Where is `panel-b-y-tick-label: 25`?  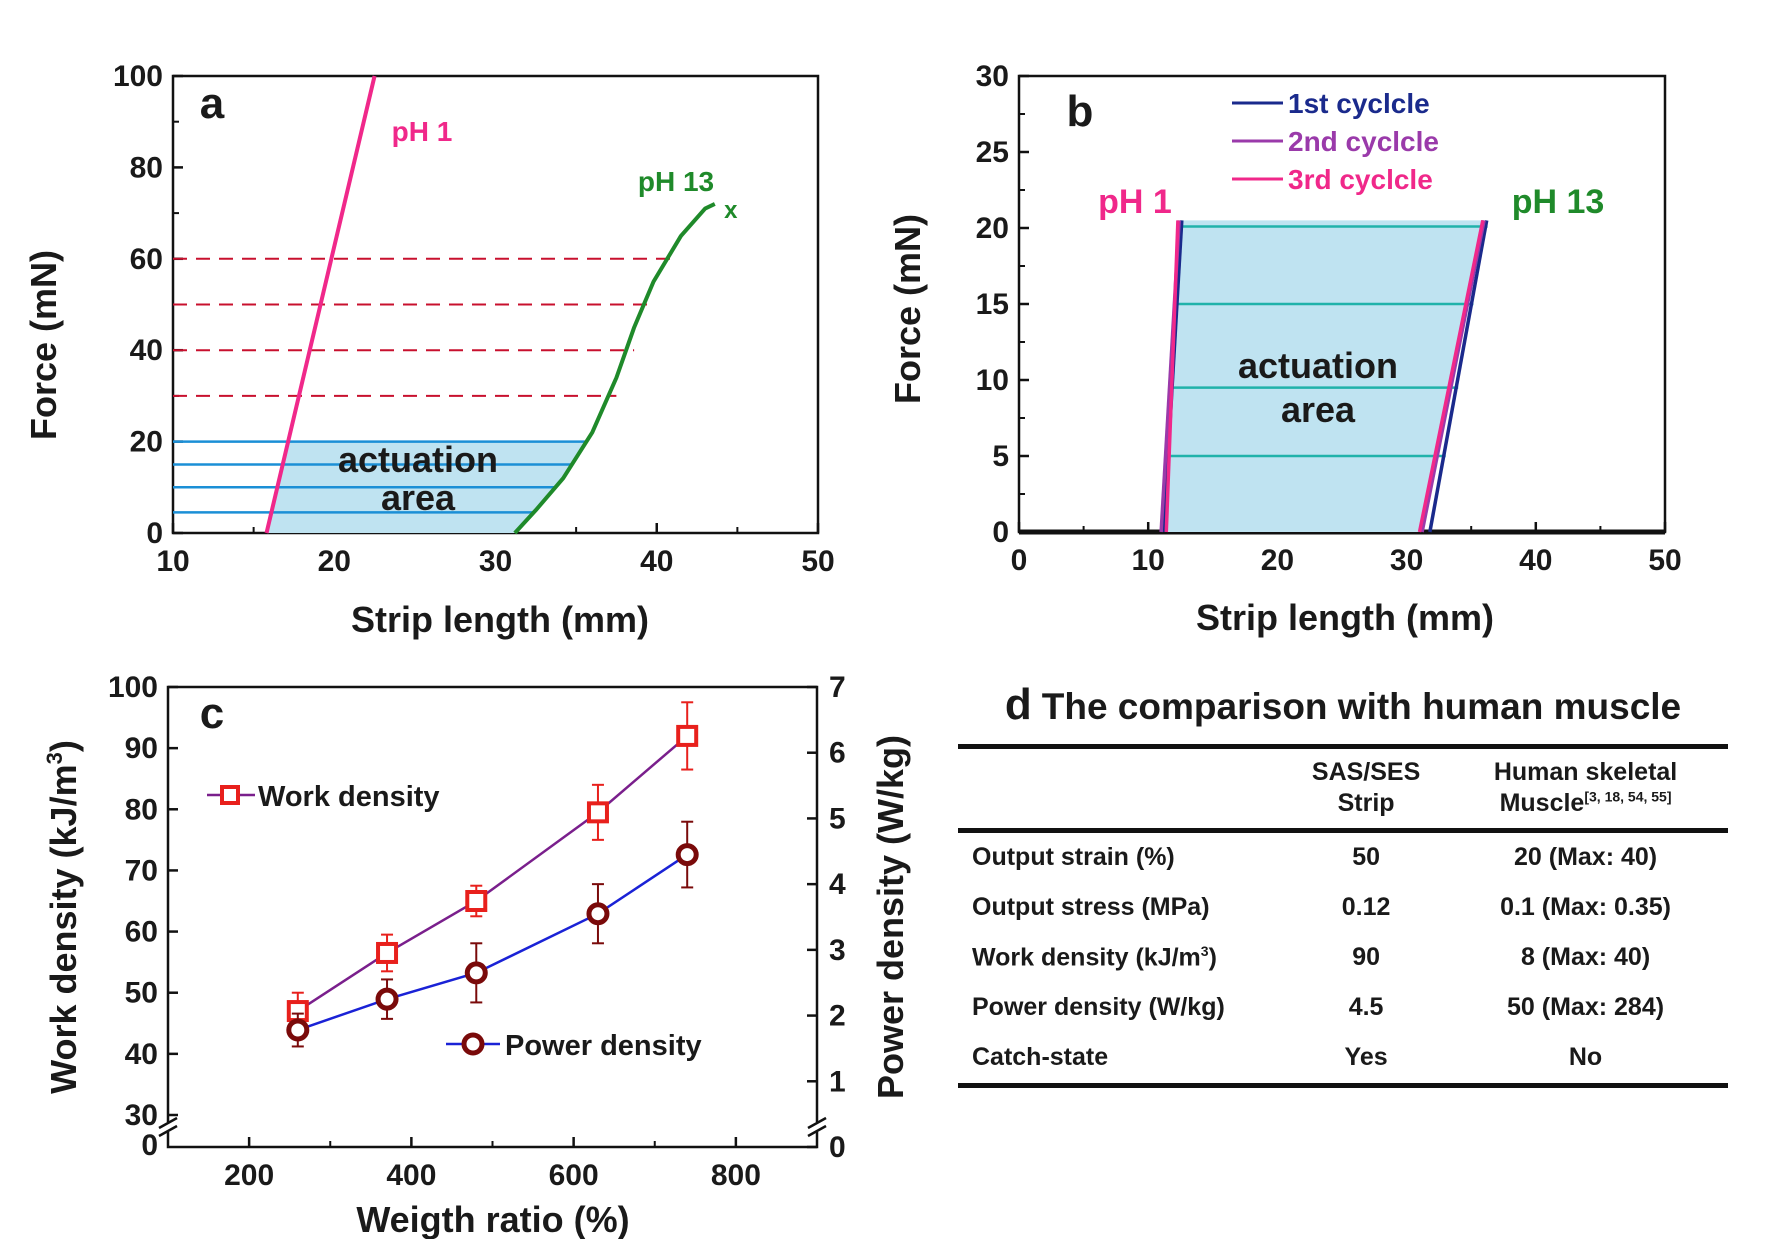
panel-b-y-tick-label: 25 is located at coordinates (992, 152).